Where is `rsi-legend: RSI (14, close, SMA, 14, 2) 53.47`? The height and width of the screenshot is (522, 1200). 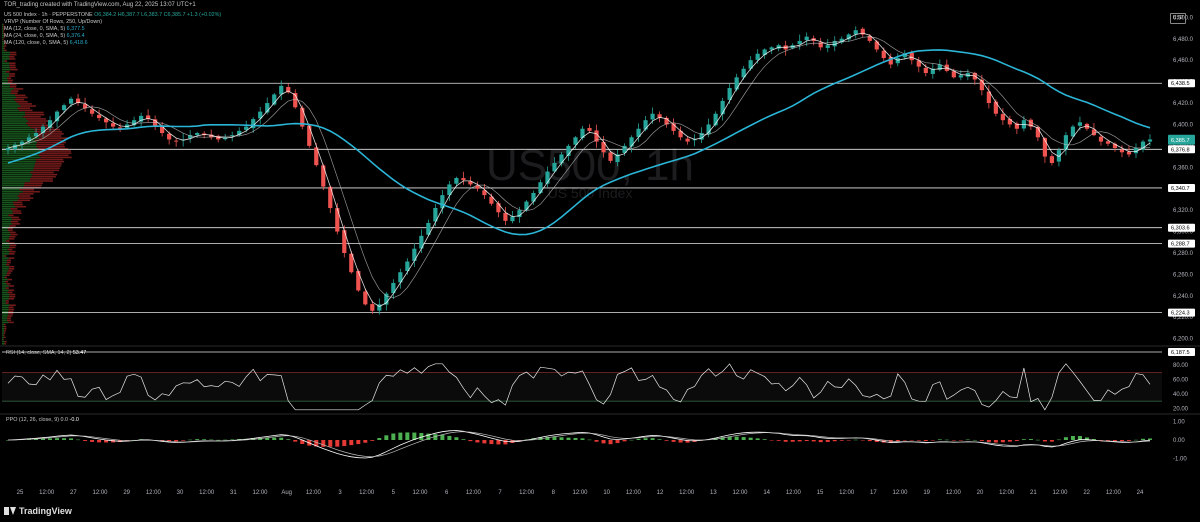
rsi-legend: RSI (14, close, SMA, 14, 2) 53.47 is located at coordinates (46, 353).